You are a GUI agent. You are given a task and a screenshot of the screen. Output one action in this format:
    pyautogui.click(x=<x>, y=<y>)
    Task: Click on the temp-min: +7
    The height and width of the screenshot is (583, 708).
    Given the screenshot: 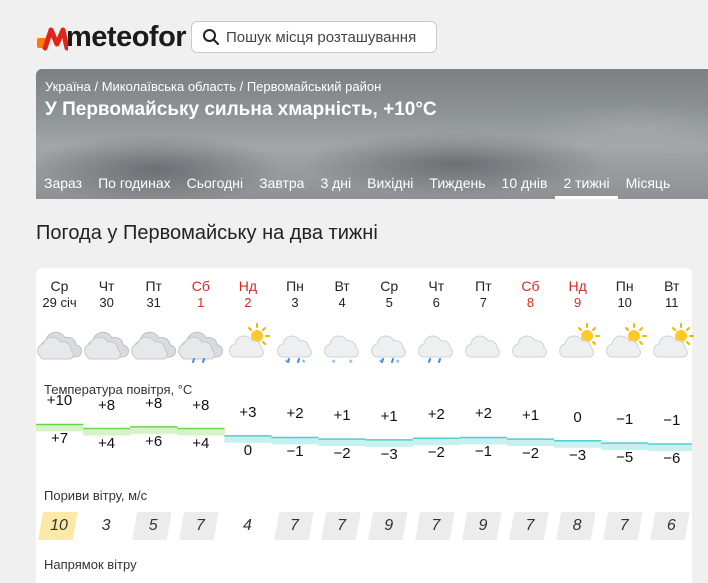 What is the action you would take?
    pyautogui.click(x=59, y=439)
    